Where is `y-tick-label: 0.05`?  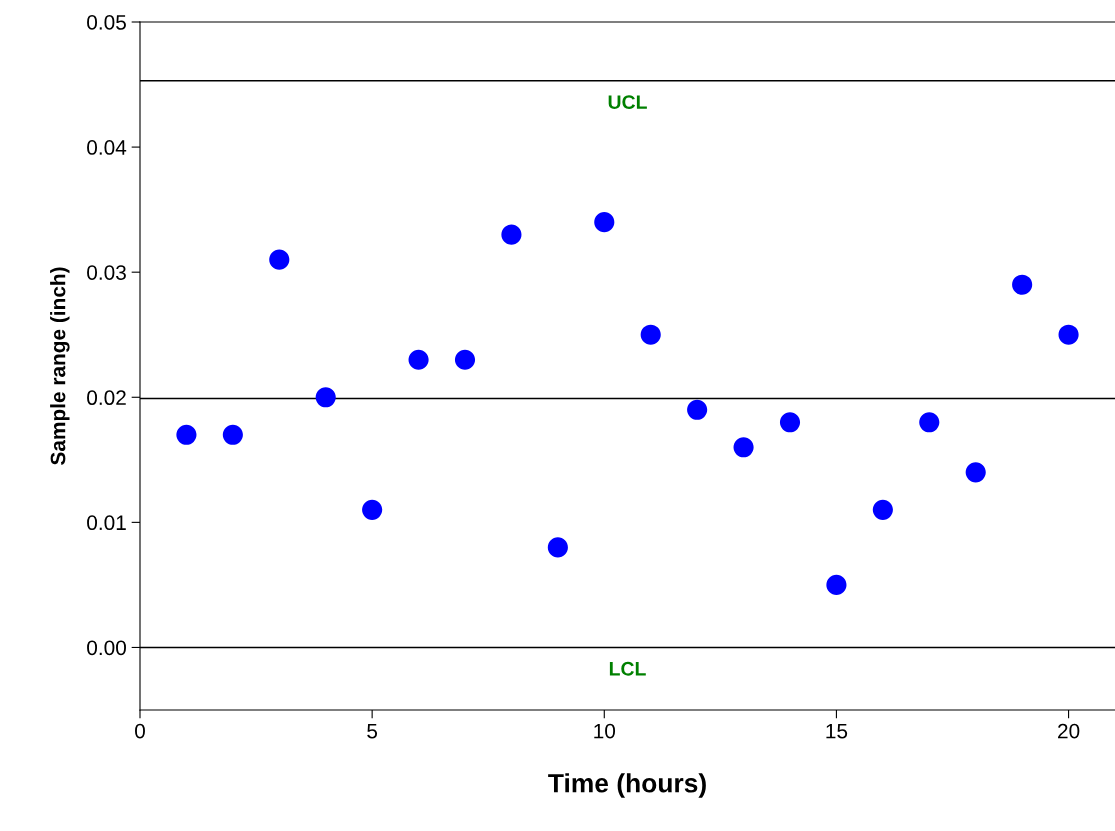 y-tick-label: 0.05 is located at coordinates (106, 22).